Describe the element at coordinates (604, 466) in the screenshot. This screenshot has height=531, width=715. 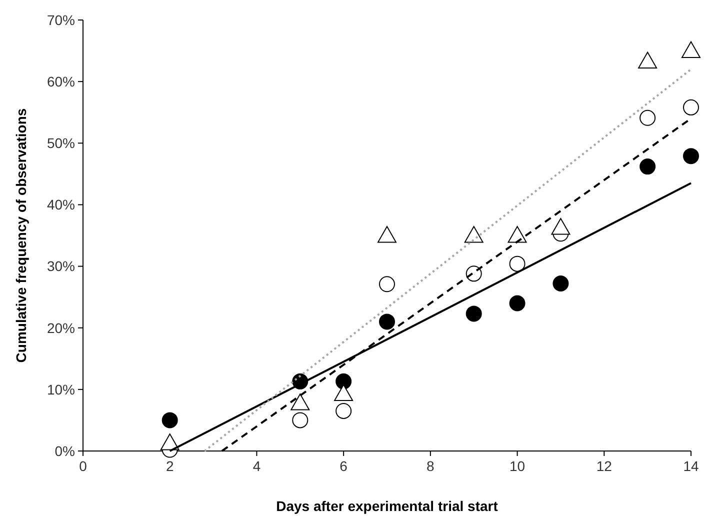
I see `x-tick-label: 12` at that location.